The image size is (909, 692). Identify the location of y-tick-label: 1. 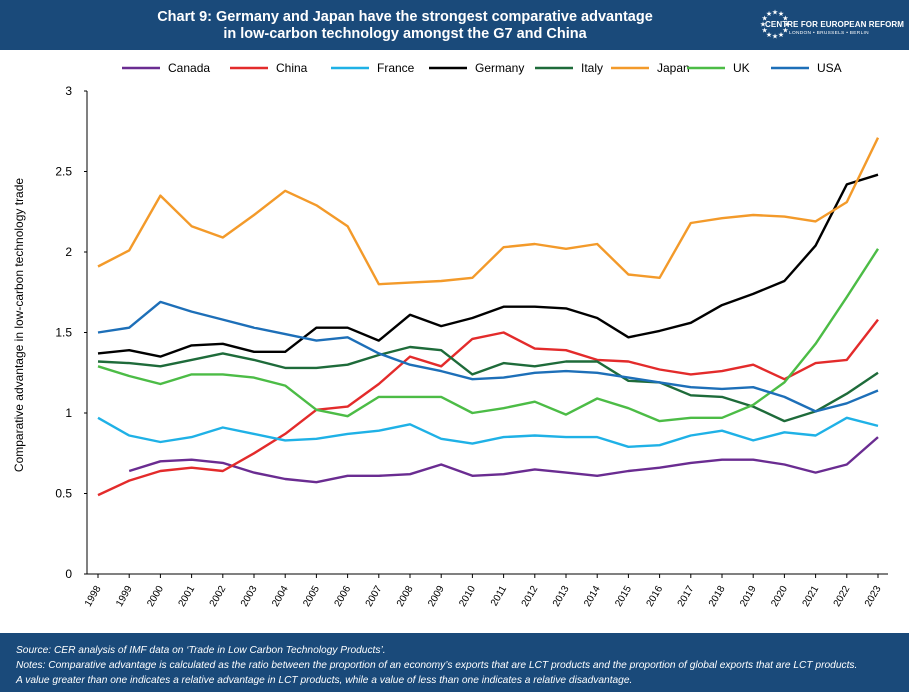
(68, 413).